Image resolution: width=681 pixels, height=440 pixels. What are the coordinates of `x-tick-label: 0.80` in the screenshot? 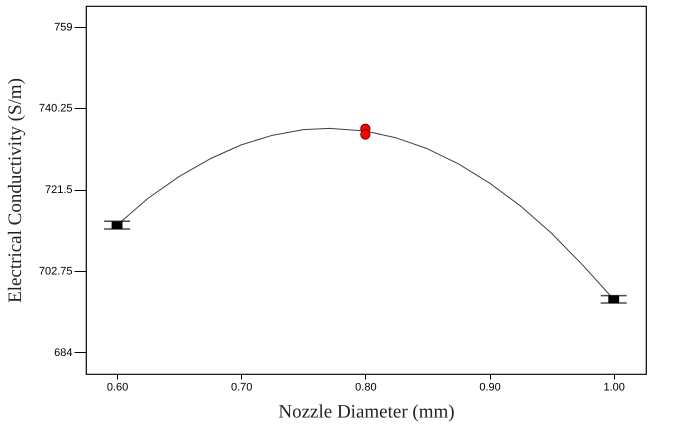 It's located at (366, 388).